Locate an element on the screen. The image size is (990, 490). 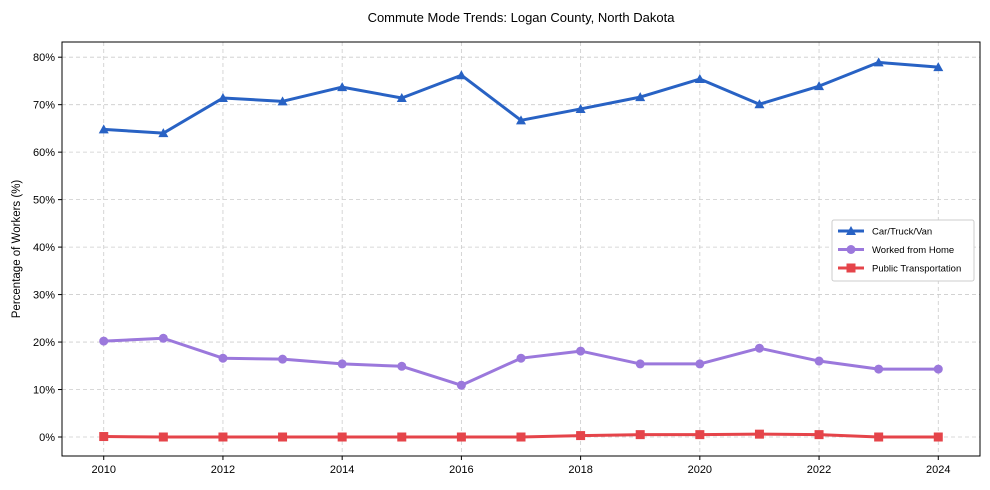
y-axis-label: Percentage of Workers (%) is located at coordinates (17, 249).